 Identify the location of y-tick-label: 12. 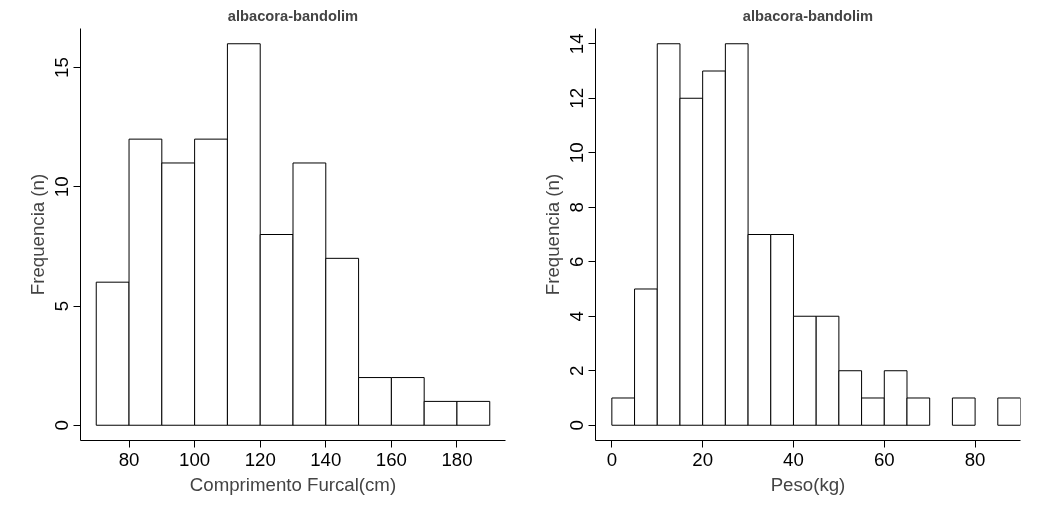
(577, 98).